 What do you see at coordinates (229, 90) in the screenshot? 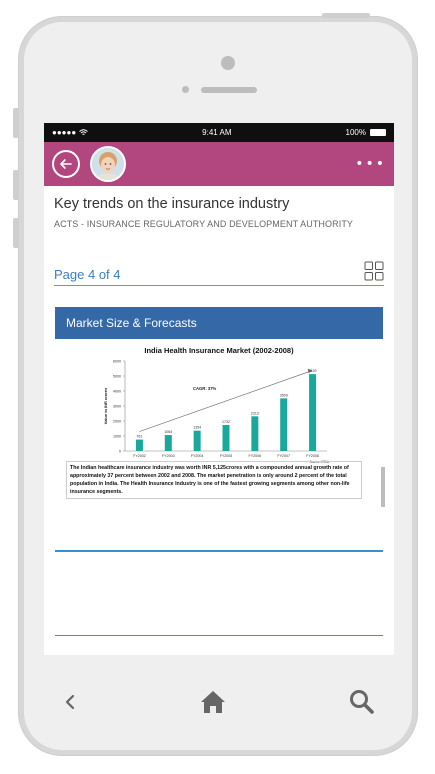
I see `earpiece-speaker` at bounding box center [229, 90].